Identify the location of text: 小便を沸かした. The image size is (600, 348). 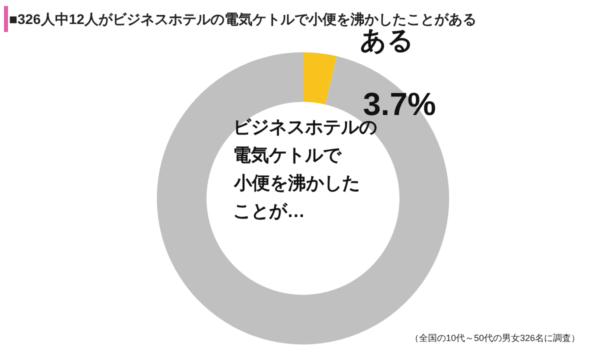
(296, 183).